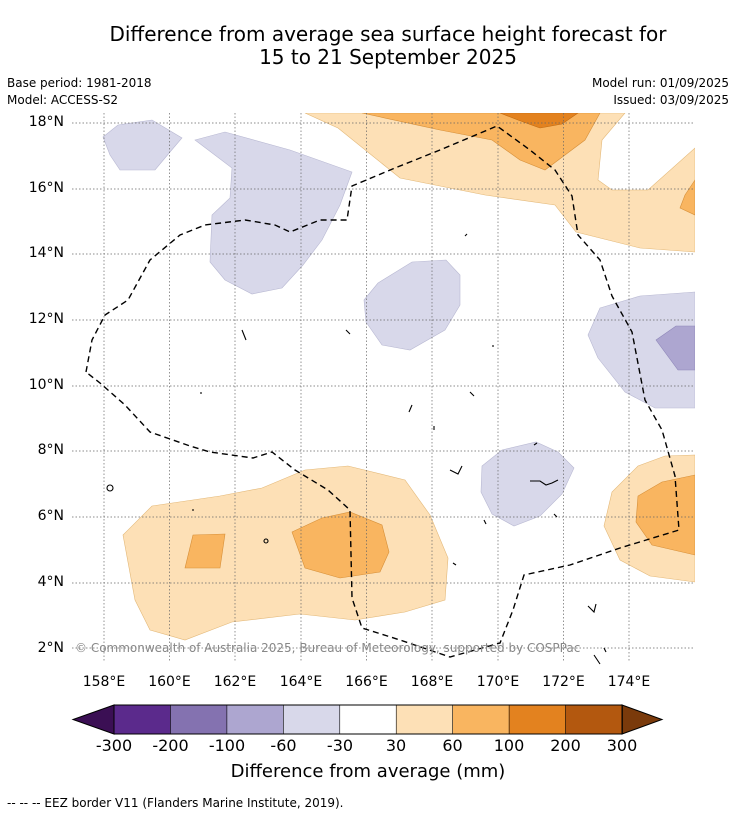 This screenshot has width=736, height=816. I want to click on base-period-text: Base period: 1981-2018, so click(79, 83).